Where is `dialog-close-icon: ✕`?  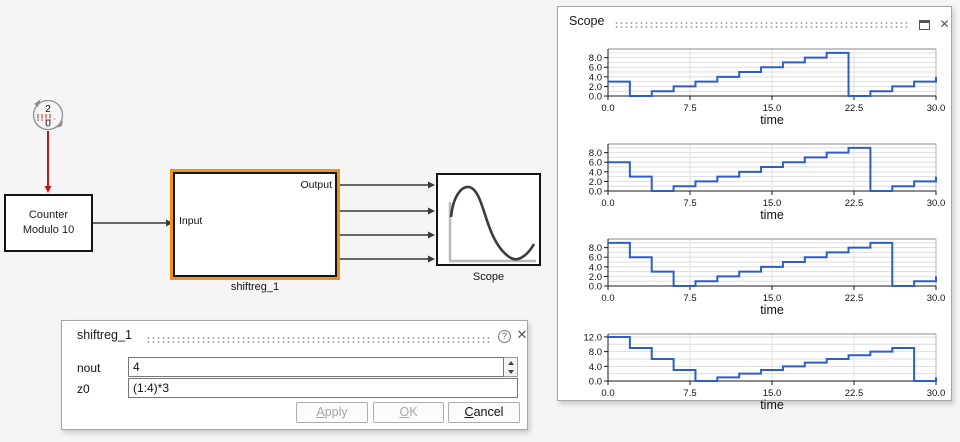 dialog-close-icon: ✕ is located at coordinates (522, 334).